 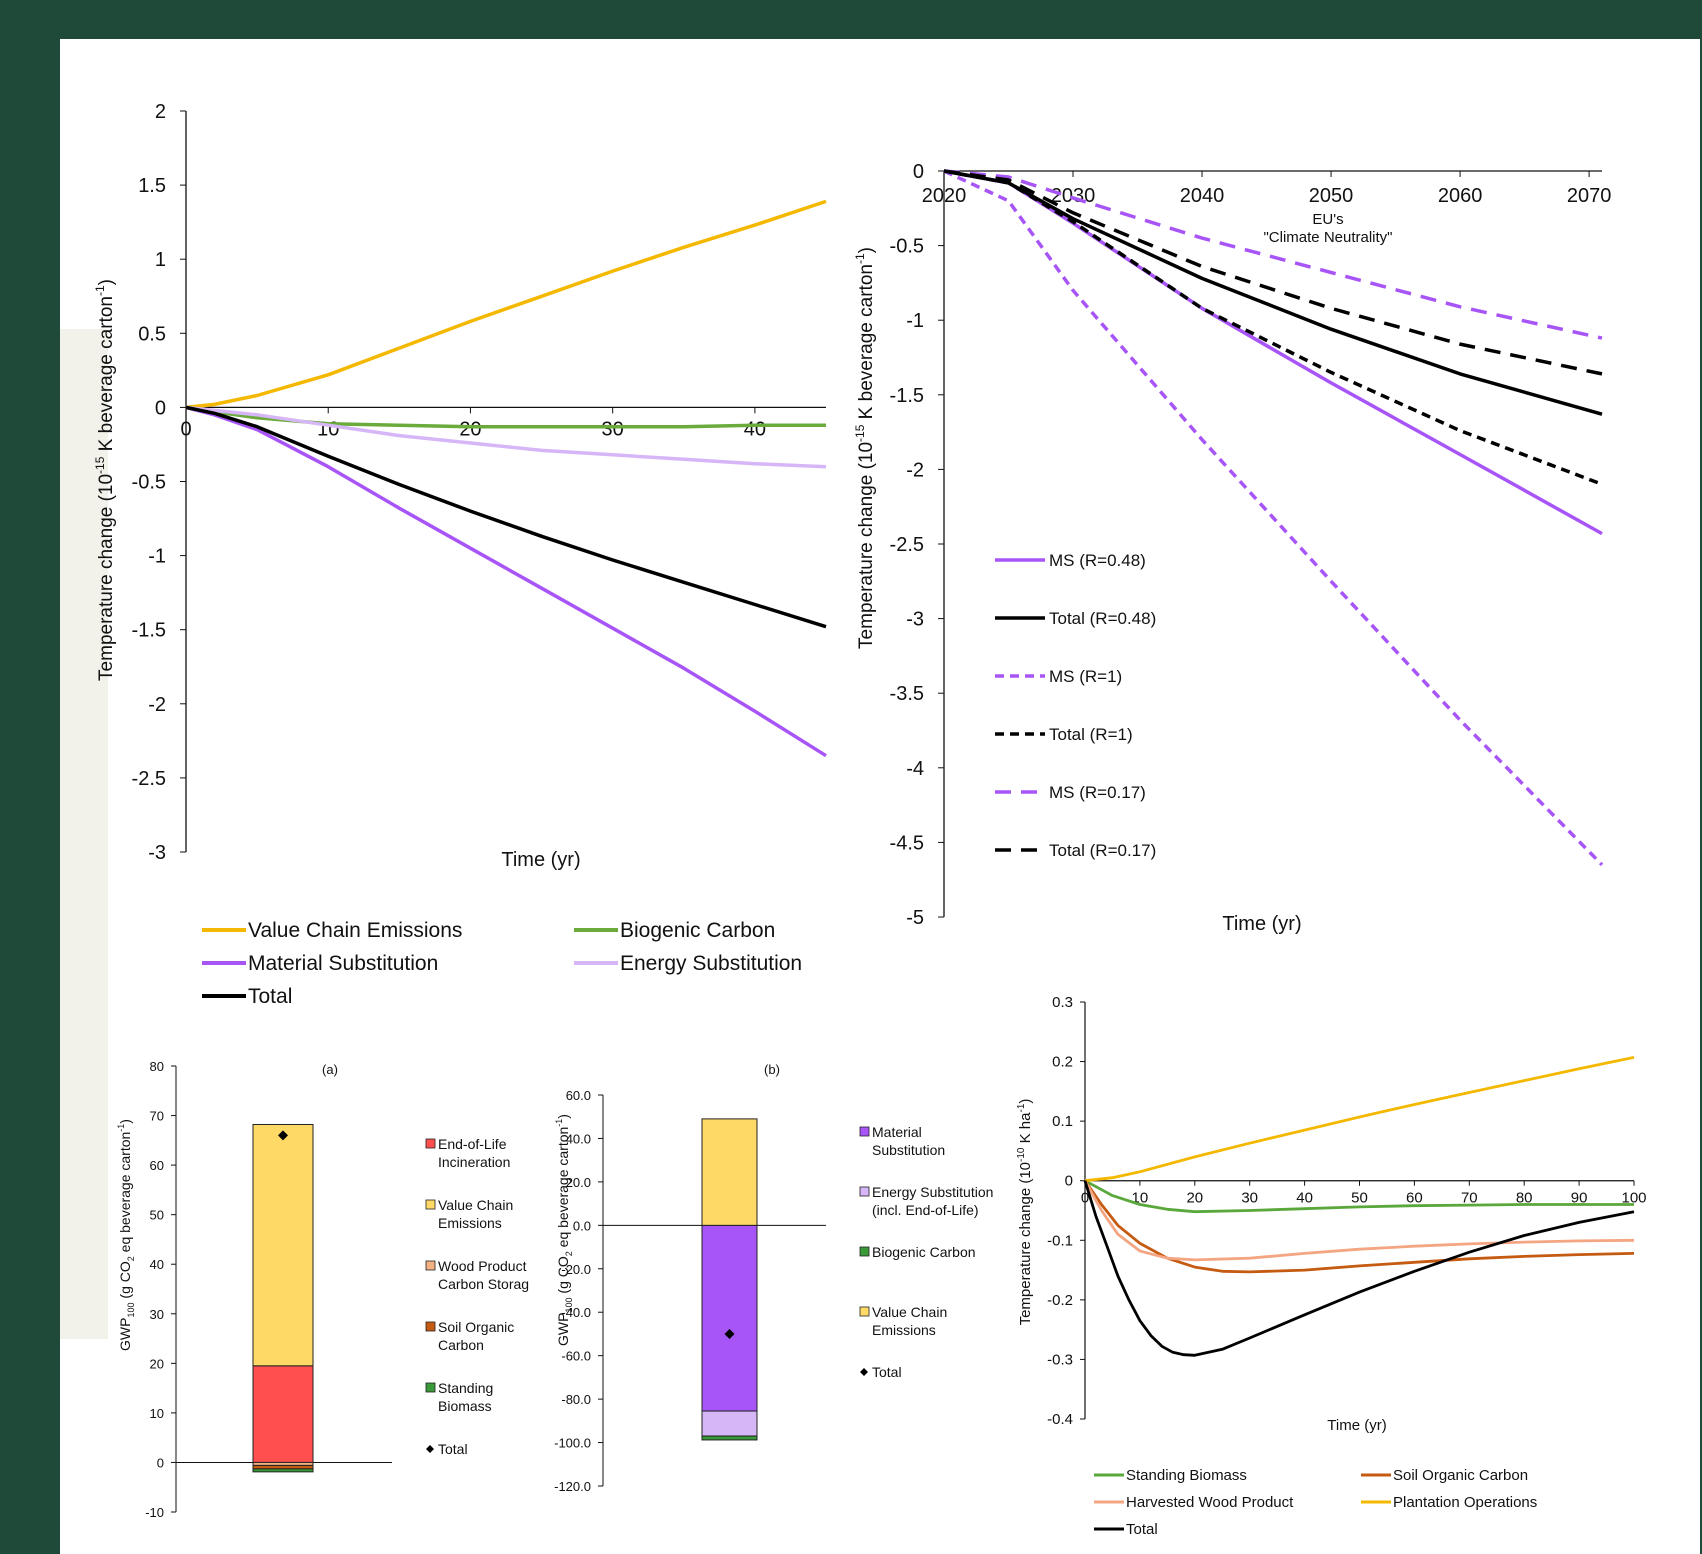 What do you see at coordinates (564, 1230) in the screenshot?
I see `c4-y-axis-label: GWP100 (g CO2 eq beverage carton-1)` at bounding box center [564, 1230].